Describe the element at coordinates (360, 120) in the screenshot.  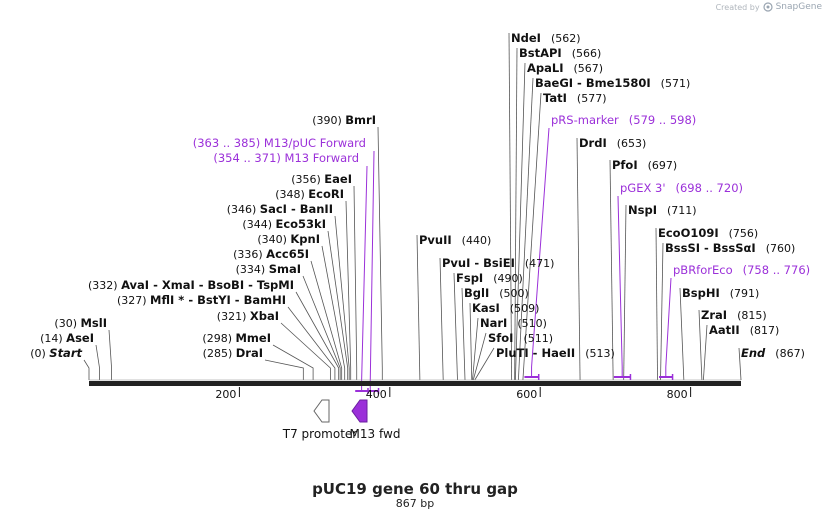
I see `site-name: BmrI` at that location.